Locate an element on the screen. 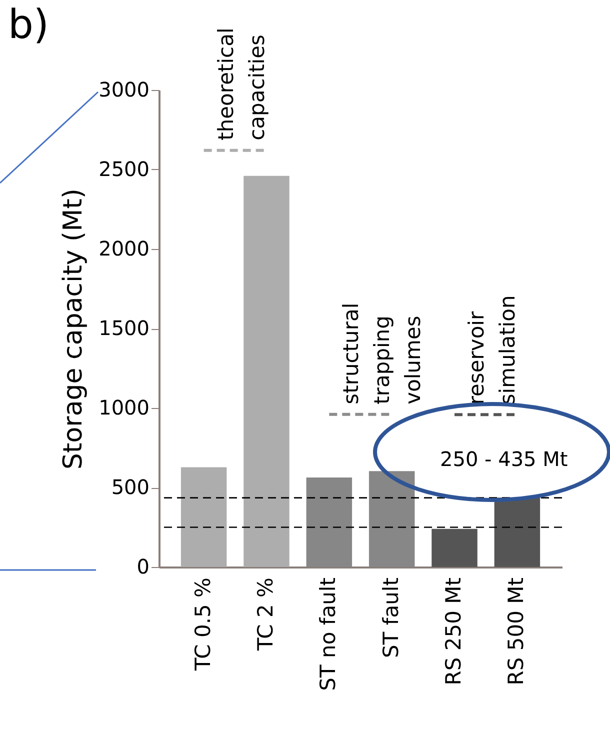  annotation: 250 - 435 Mt is located at coordinates (504, 459).